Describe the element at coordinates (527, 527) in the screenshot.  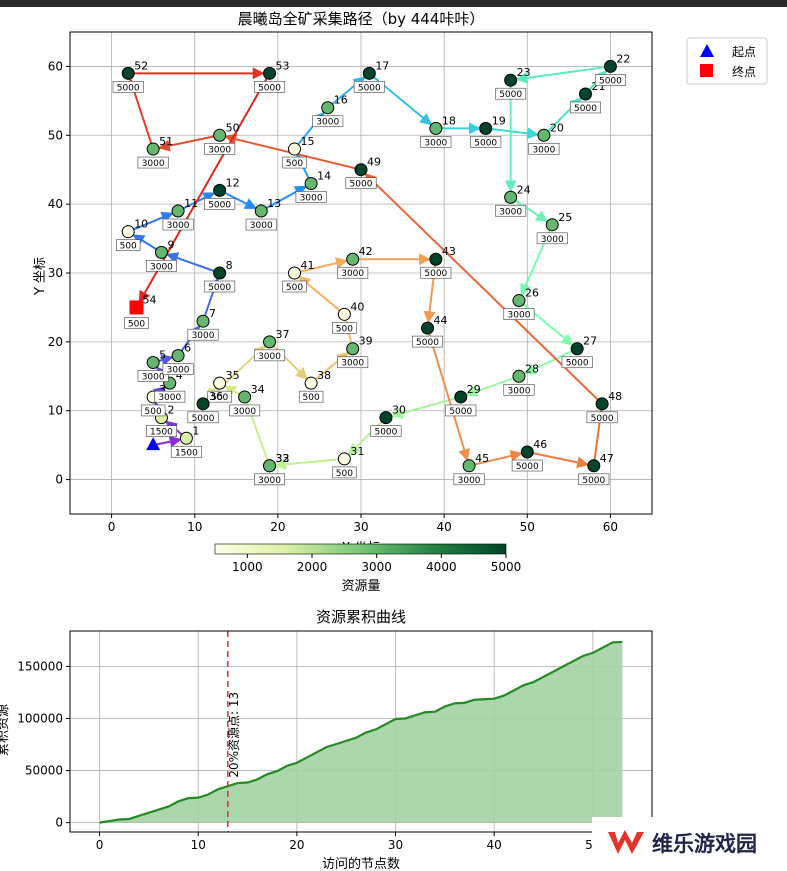
I see `x-tick-label: 50` at that location.